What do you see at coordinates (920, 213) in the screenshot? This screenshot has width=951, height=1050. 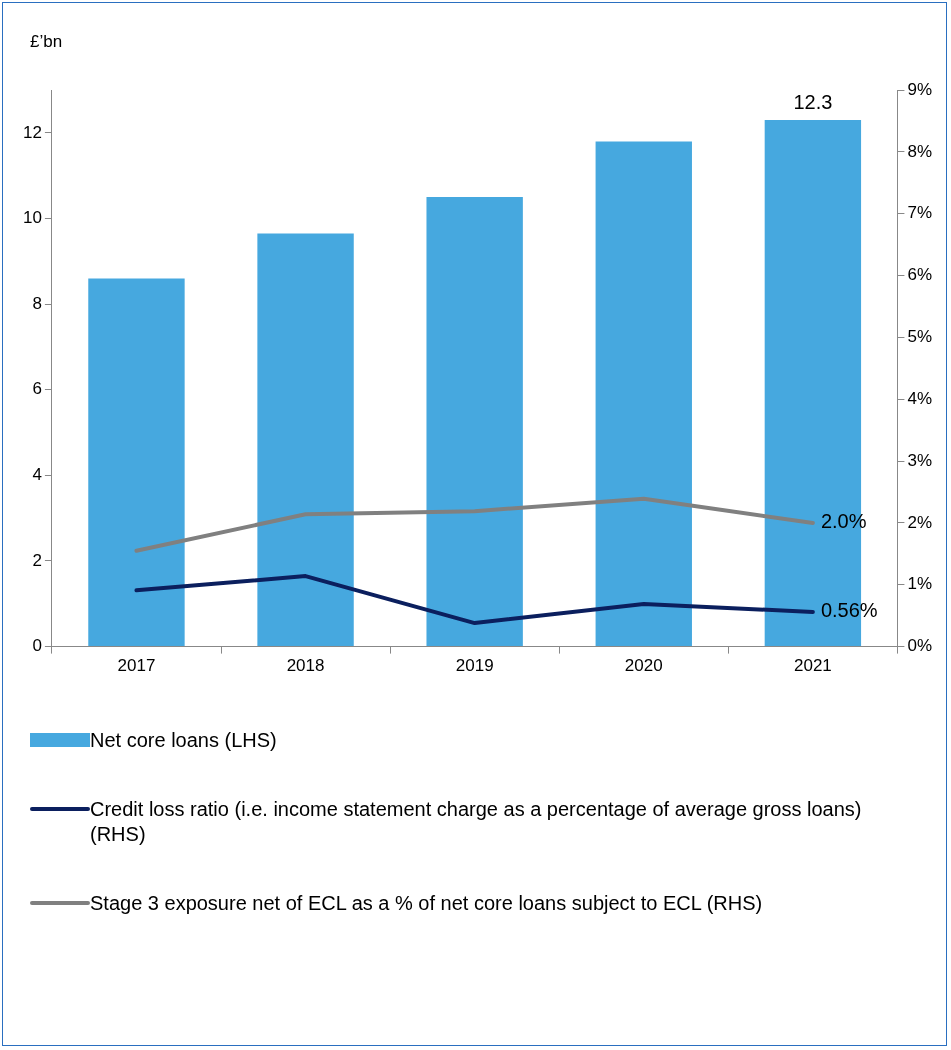 I see `y2-tick-label: 7%` at bounding box center [920, 213].